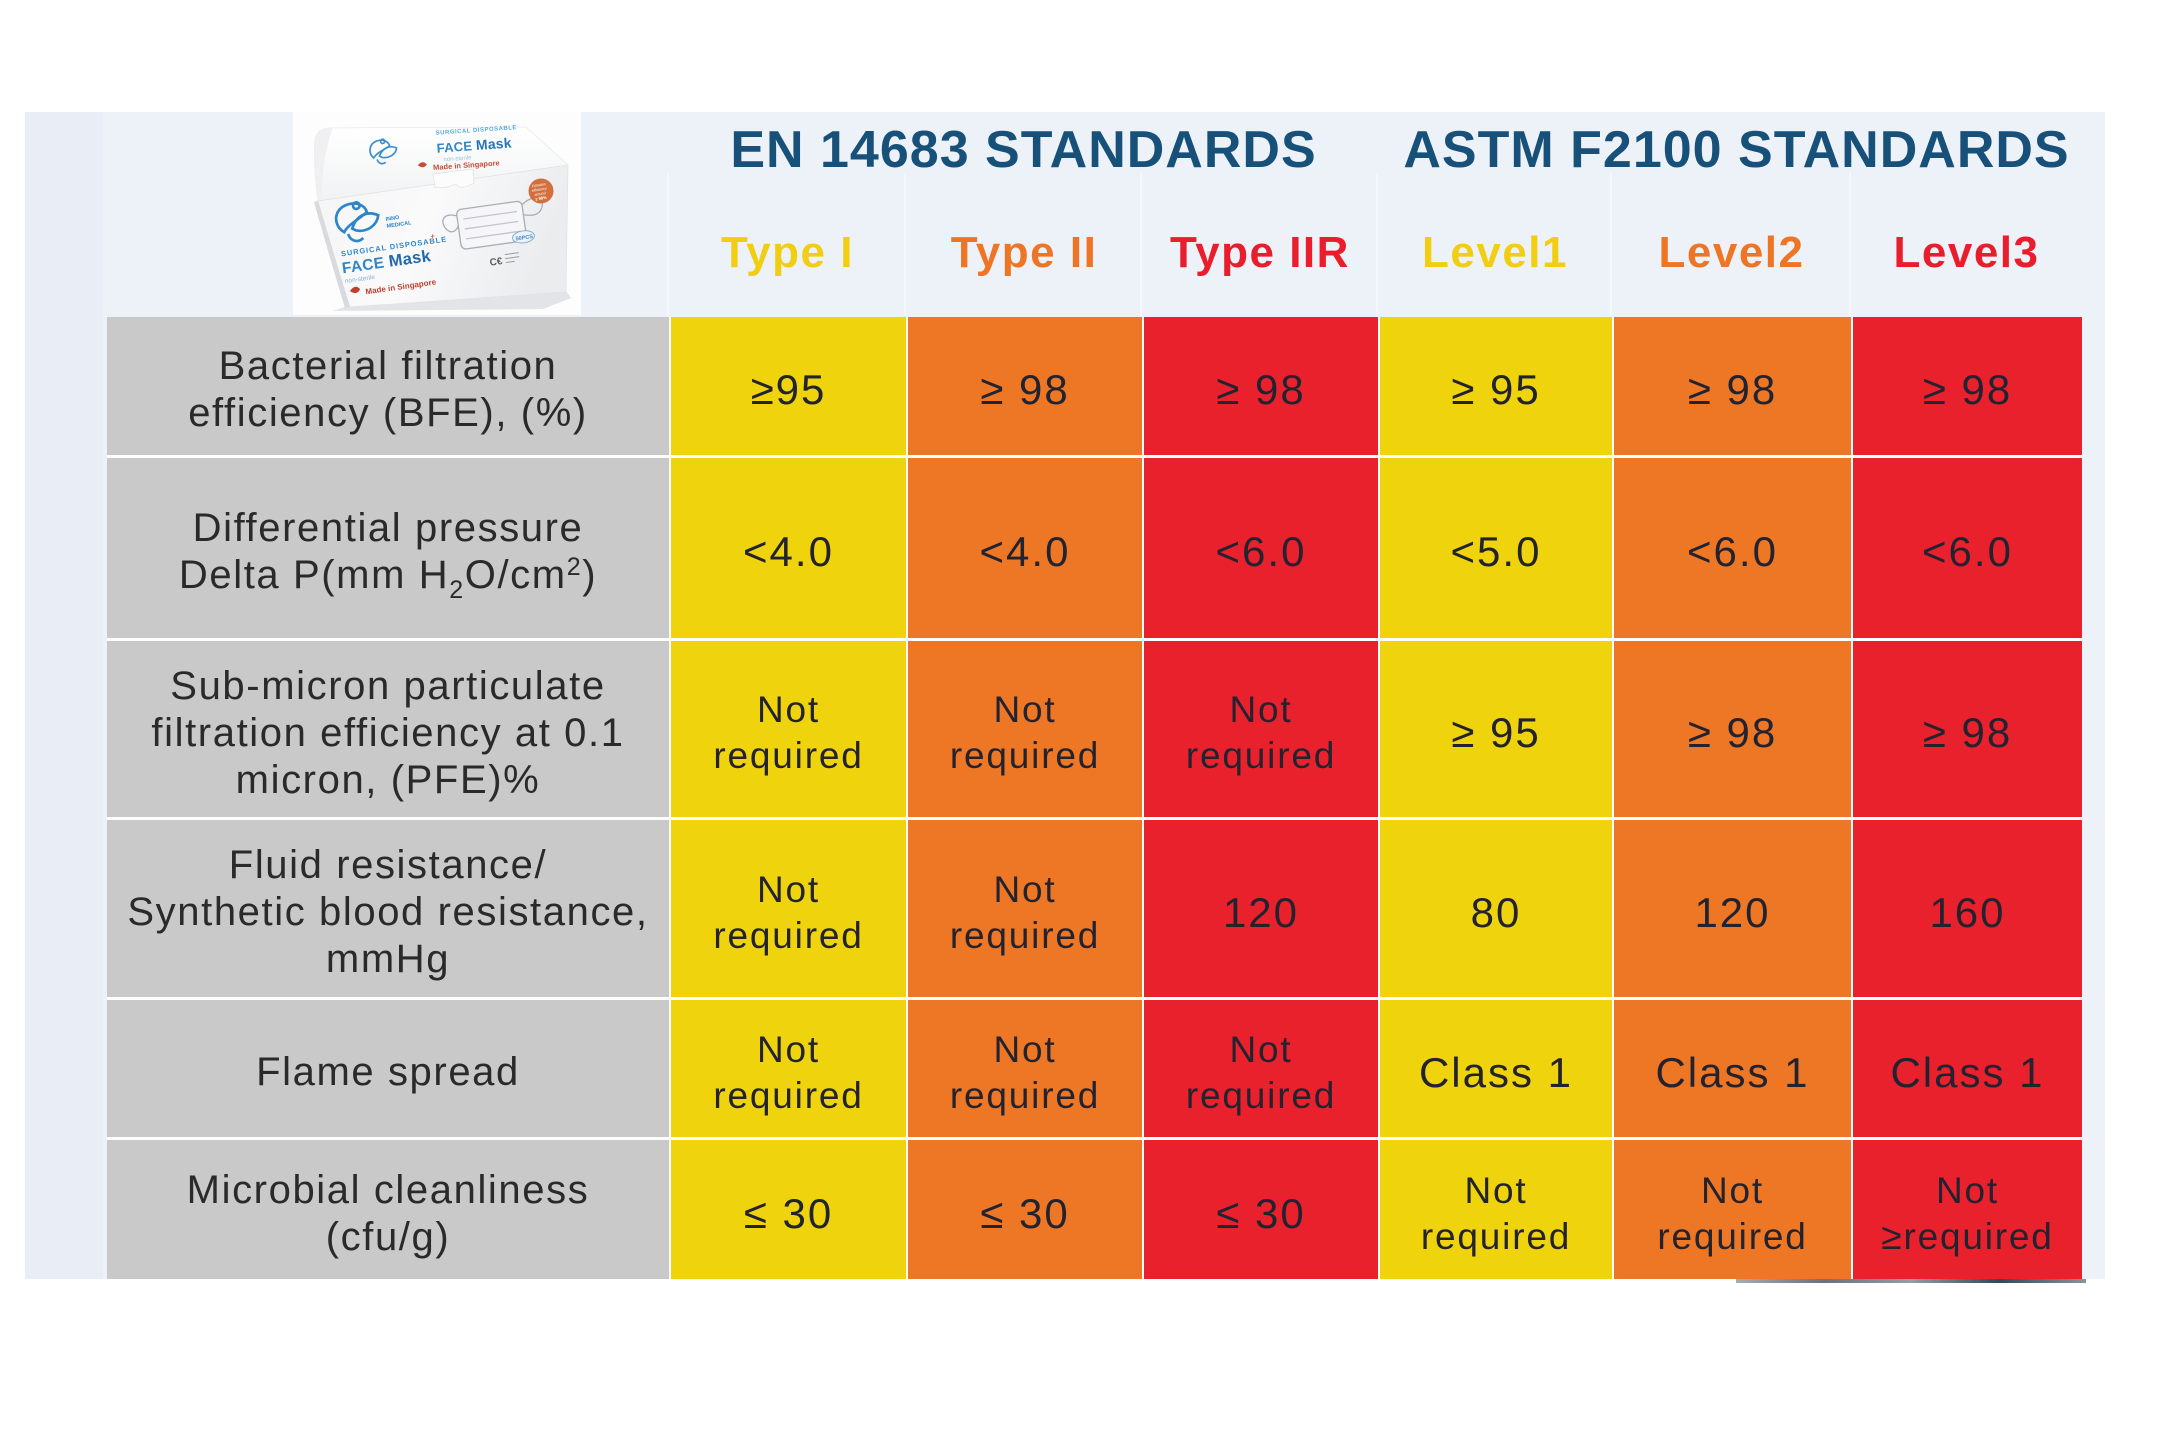 Image resolution: width=2160 pixels, height=1440 pixels. I want to click on svg-text: C€, so click(496, 262).